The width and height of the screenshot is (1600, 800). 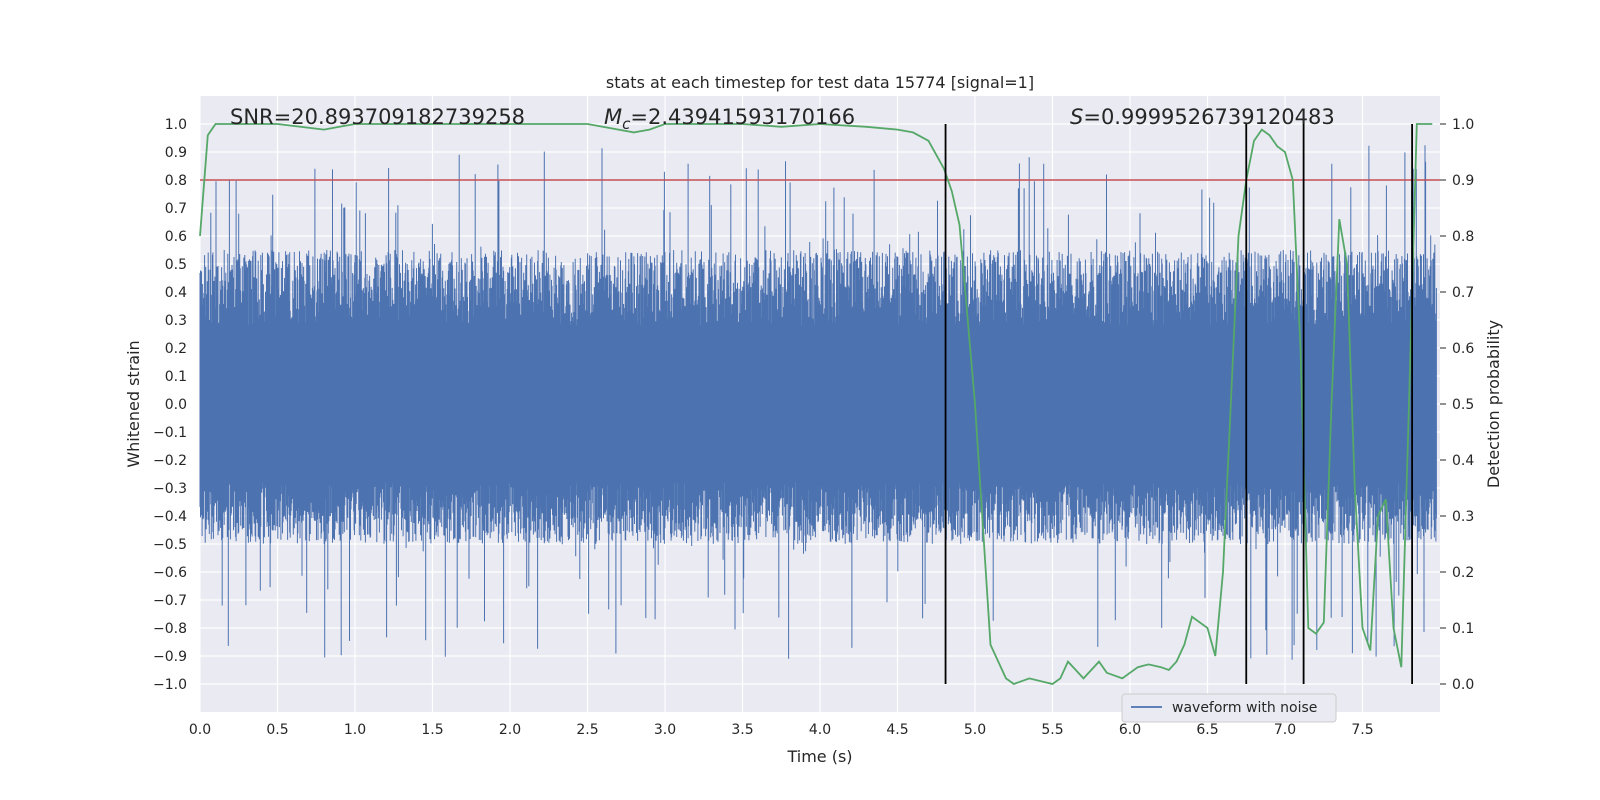 I want to click on x-tick-label: 3.0, so click(x=665, y=730).